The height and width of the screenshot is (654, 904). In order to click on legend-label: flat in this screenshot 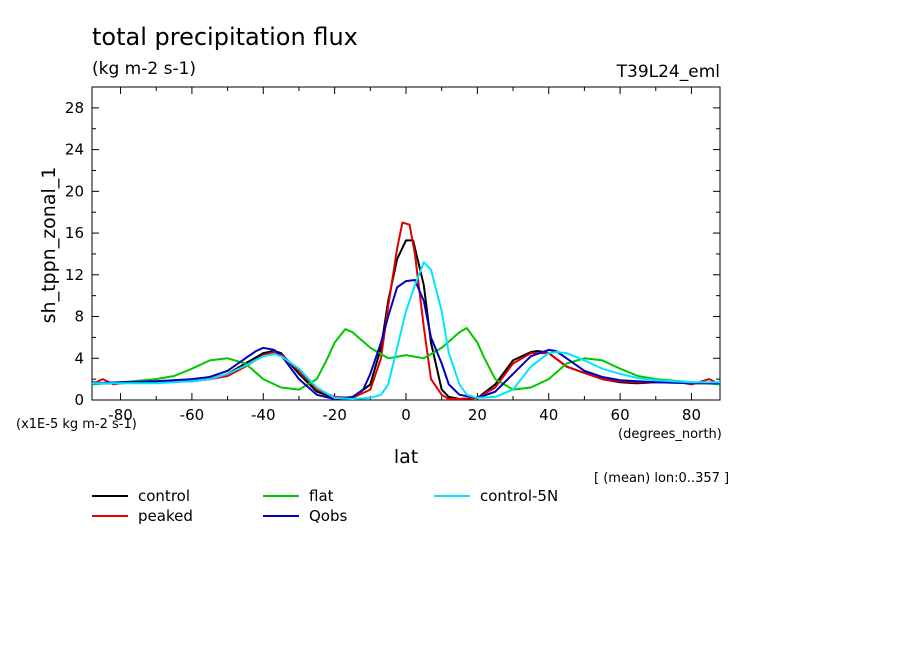, I will do `click(321, 496)`.